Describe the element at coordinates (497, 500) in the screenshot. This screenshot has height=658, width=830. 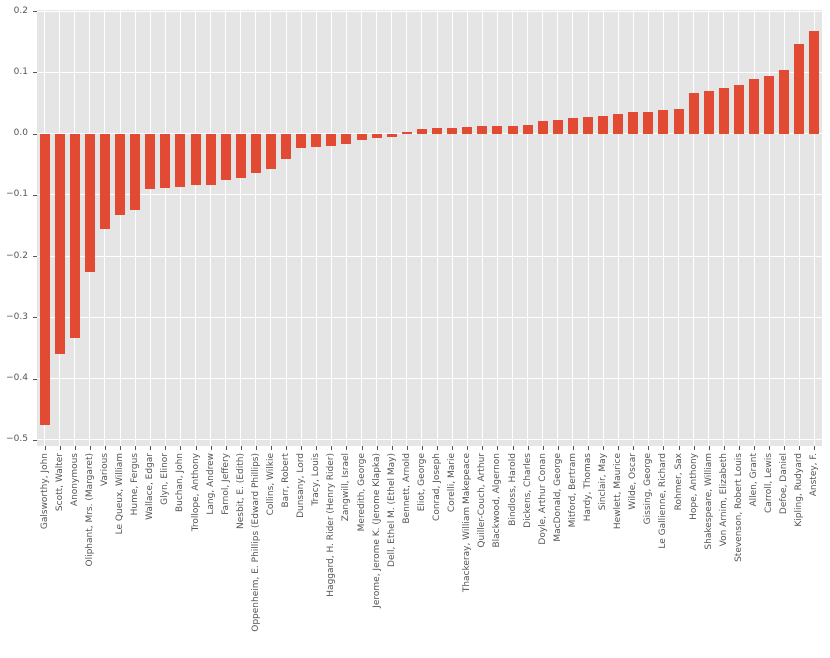
I see `x-axis-tick-label: Blackwood, Algernon` at that location.